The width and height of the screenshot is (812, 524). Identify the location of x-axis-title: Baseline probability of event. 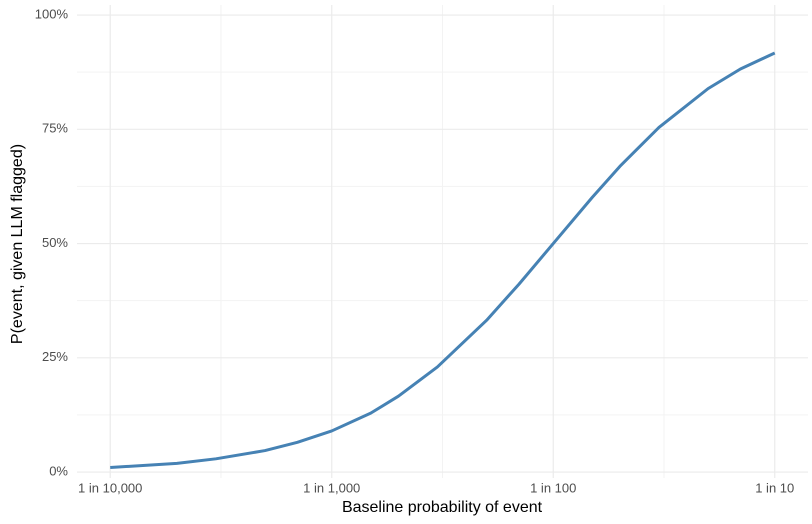
(442, 507).